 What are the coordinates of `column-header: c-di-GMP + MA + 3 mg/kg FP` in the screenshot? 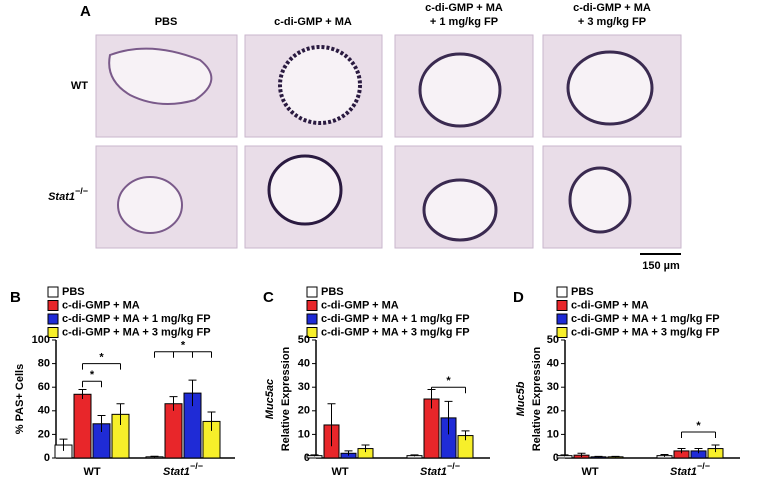 It's located at (612, 15).